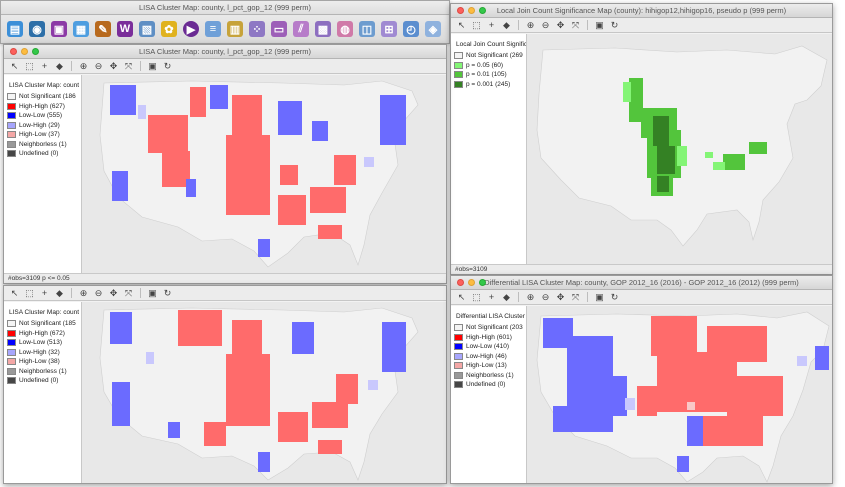  I want to click on legend-item: Low-High (32), so click(42, 353).